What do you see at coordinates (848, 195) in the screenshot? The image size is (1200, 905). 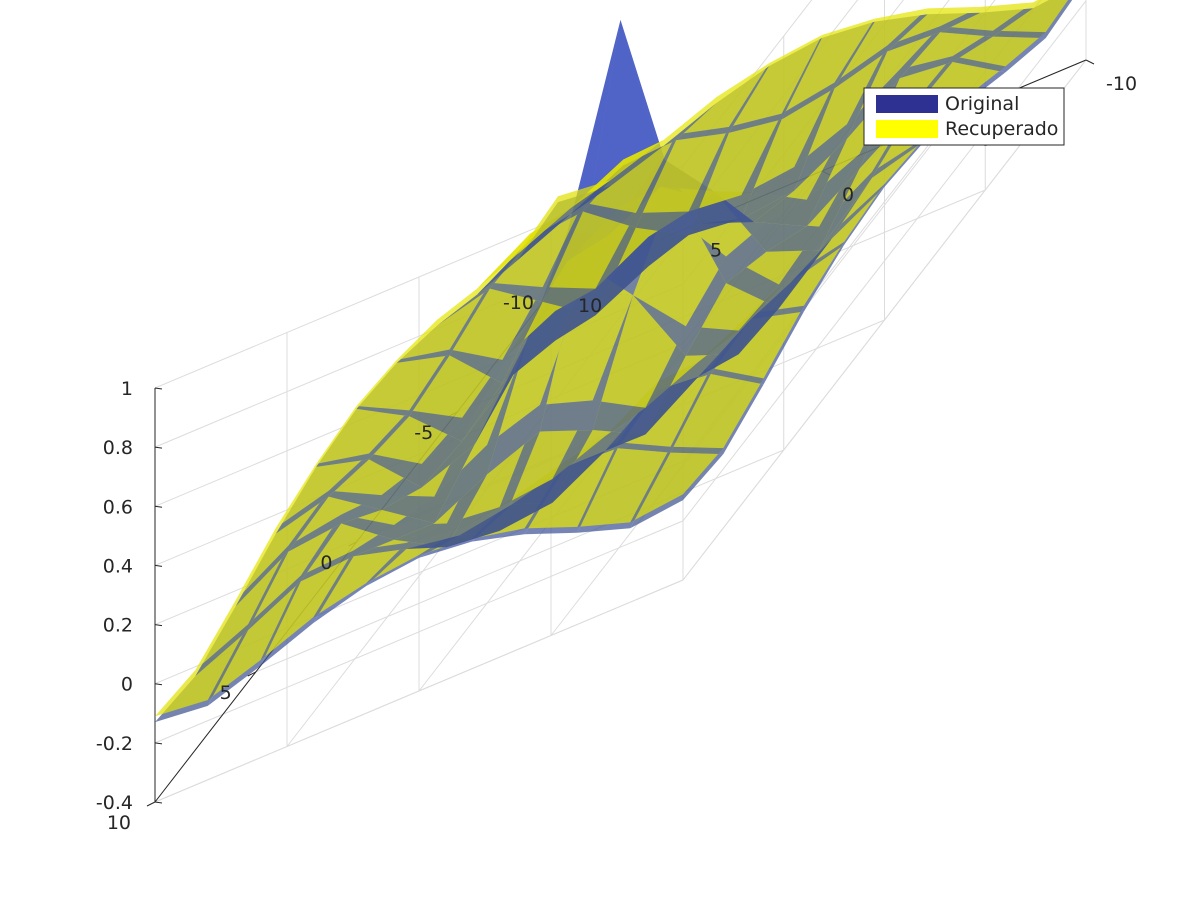 I see `x-tick-label: 0` at bounding box center [848, 195].